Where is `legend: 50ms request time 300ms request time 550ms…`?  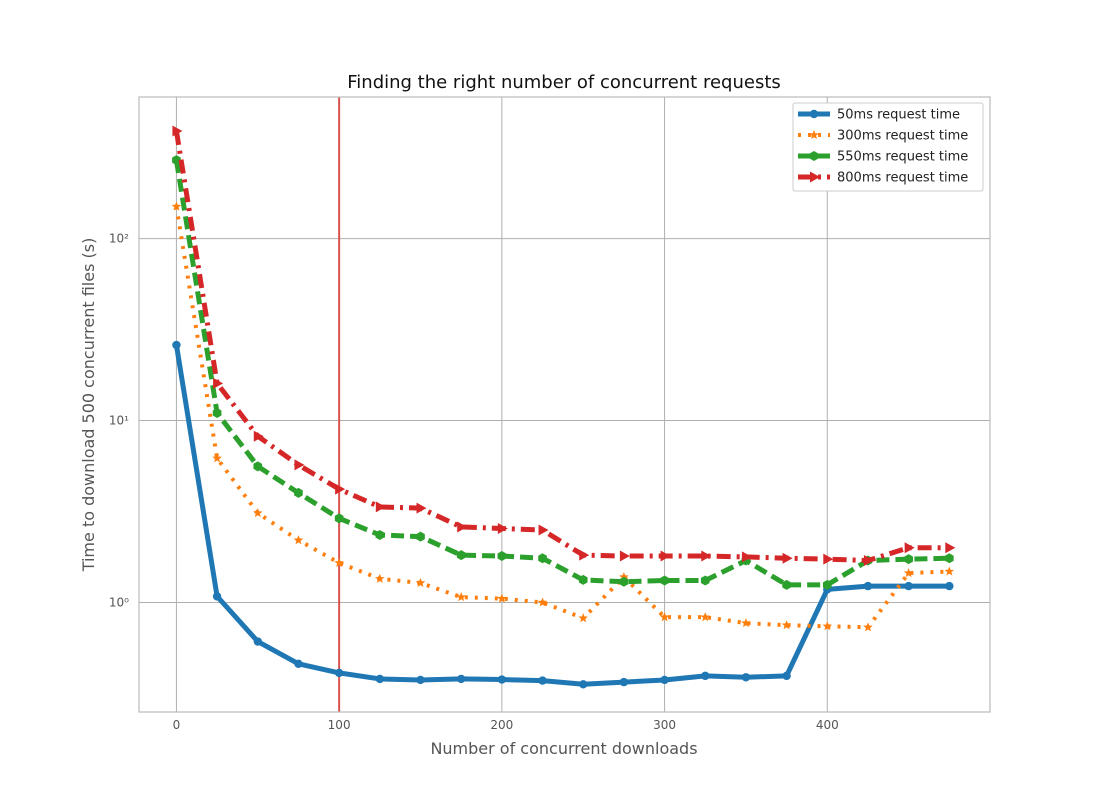 legend: 50ms request time 300ms request time 550ms… is located at coordinates (888, 147).